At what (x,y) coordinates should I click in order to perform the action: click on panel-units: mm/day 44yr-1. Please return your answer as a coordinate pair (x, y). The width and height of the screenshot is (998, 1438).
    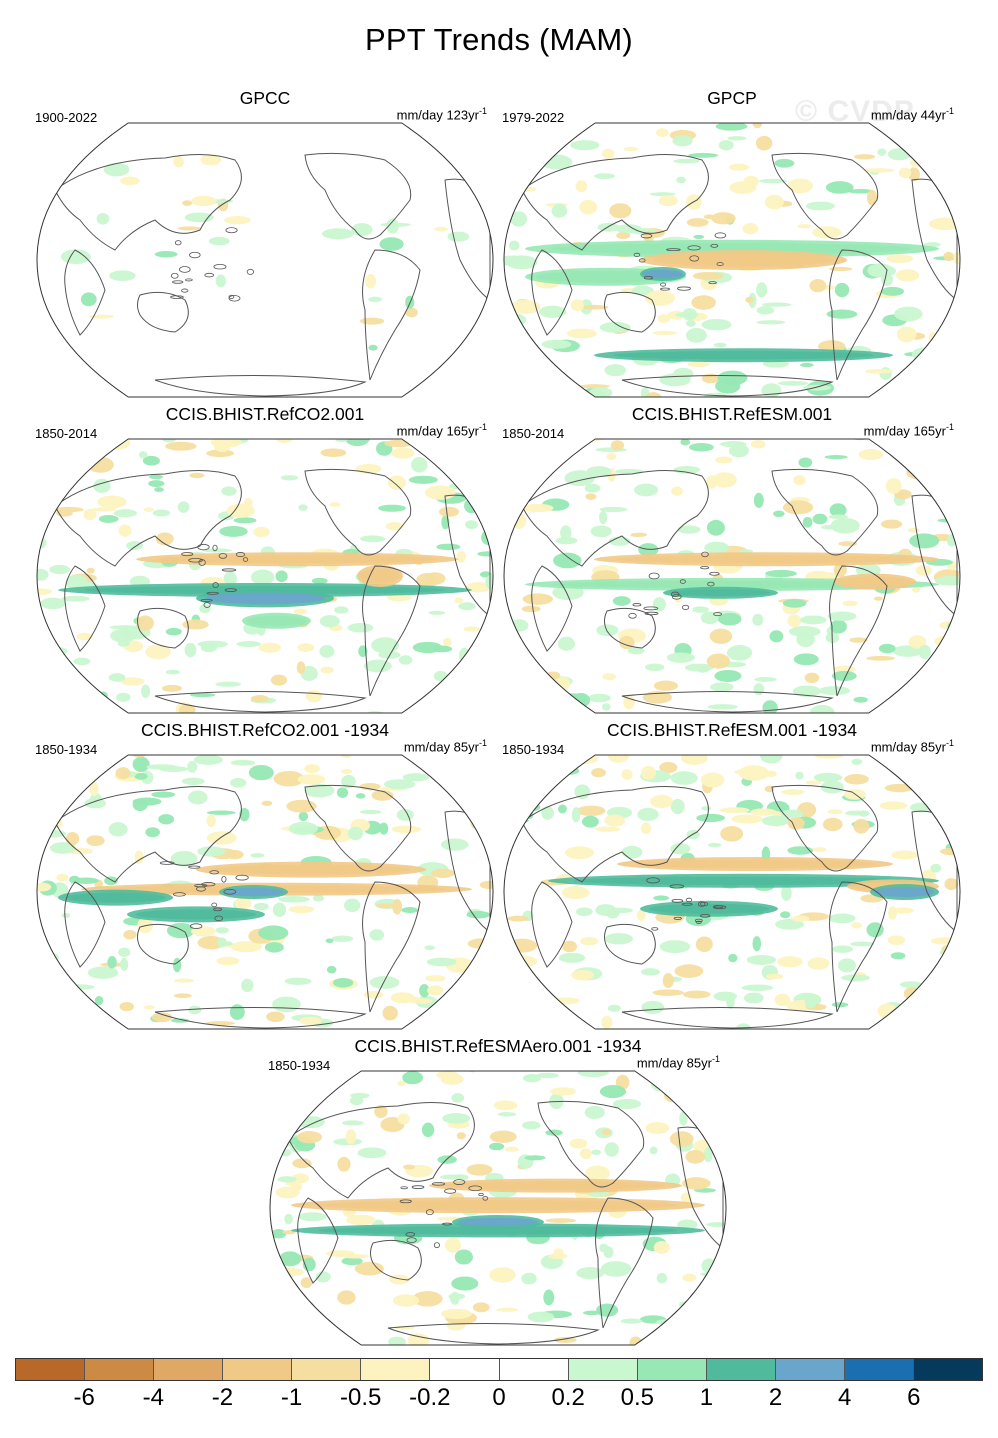
    Looking at the image, I should click on (912, 114).